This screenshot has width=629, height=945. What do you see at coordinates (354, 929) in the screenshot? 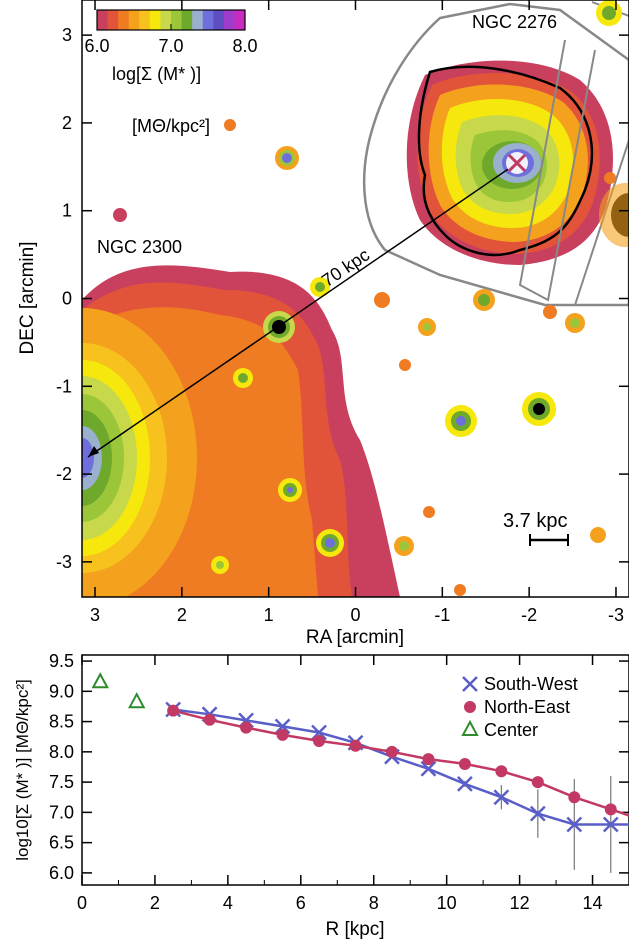
I see `profile-xlabel: R [kpc]` at bounding box center [354, 929].